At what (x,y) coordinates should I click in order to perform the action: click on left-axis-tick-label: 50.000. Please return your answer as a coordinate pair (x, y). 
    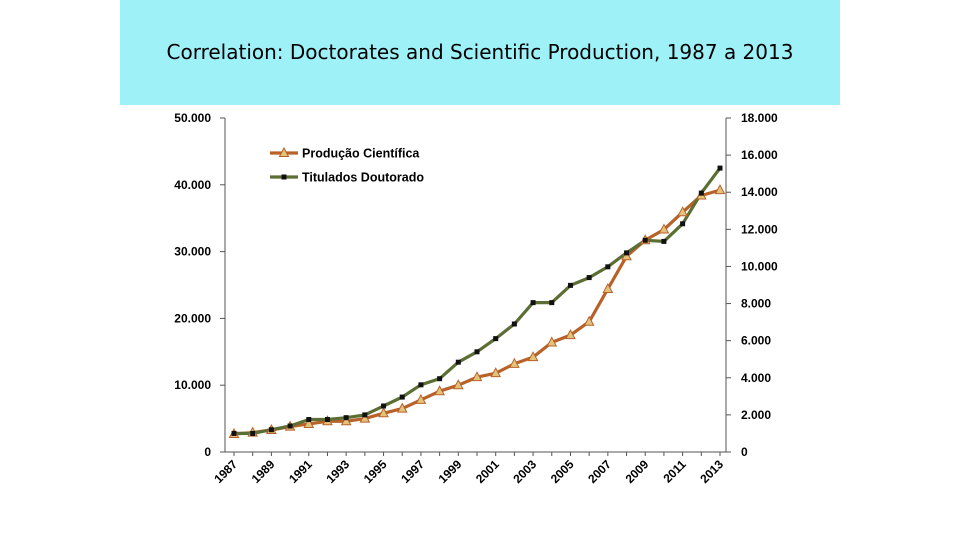
    Looking at the image, I should click on (192, 118).